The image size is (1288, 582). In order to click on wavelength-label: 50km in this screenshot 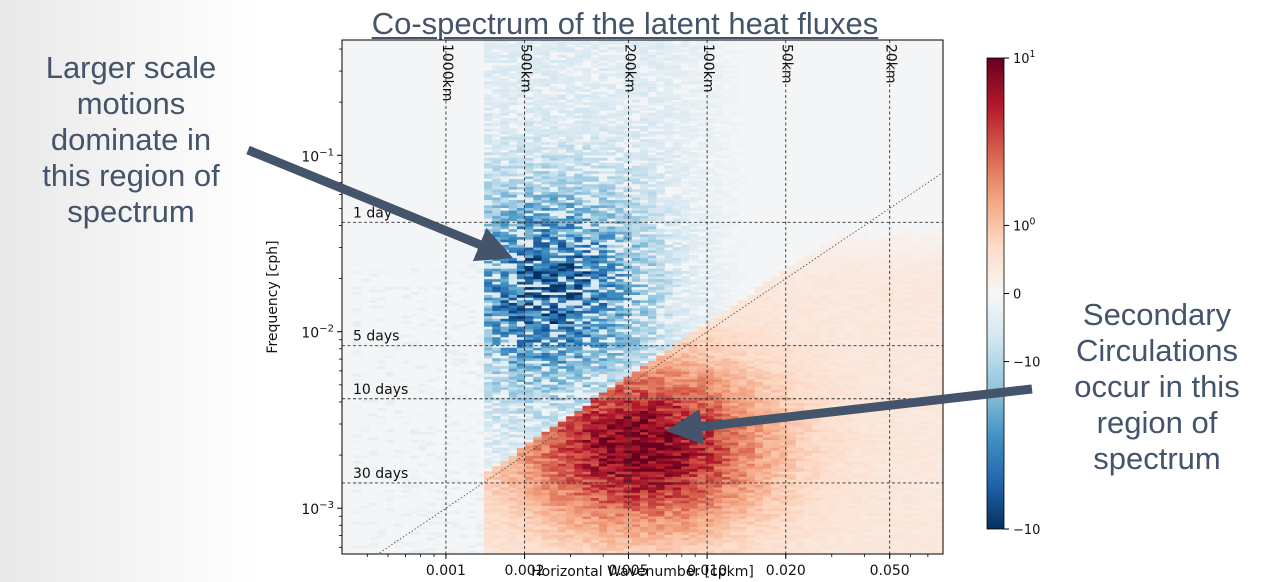, I will do `click(787, 64)`.